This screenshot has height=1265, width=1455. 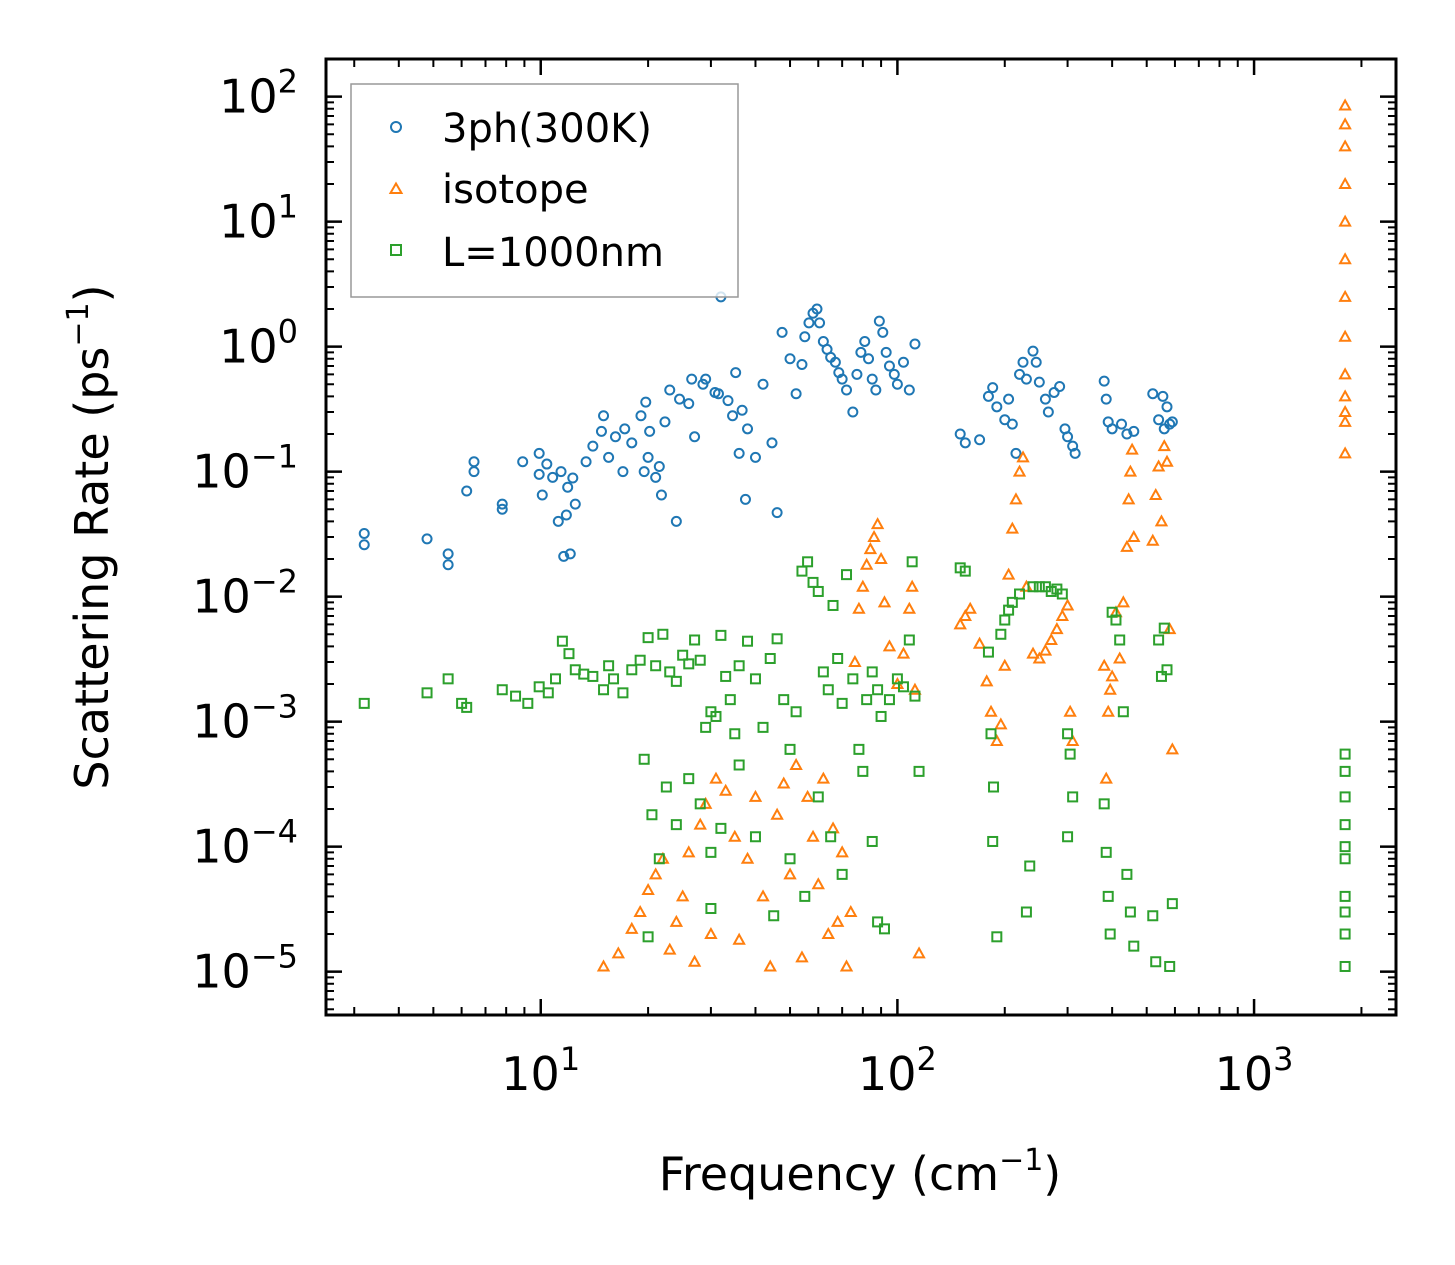 What do you see at coordinates (553, 253) in the screenshot?
I see `legend-label-l1000nm: L=1000nm` at bounding box center [553, 253].